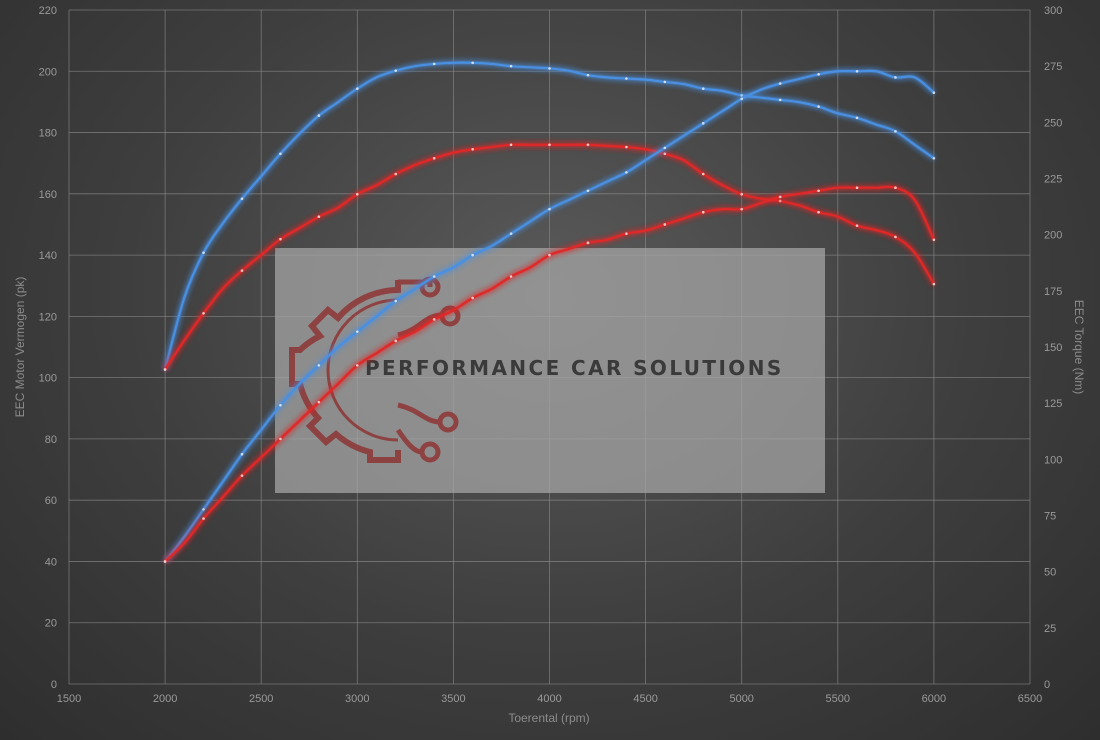 The width and height of the screenshot is (1100, 740). Describe the element at coordinates (1050, 517) in the screenshot. I see `y2-tick-label: 75` at that location.